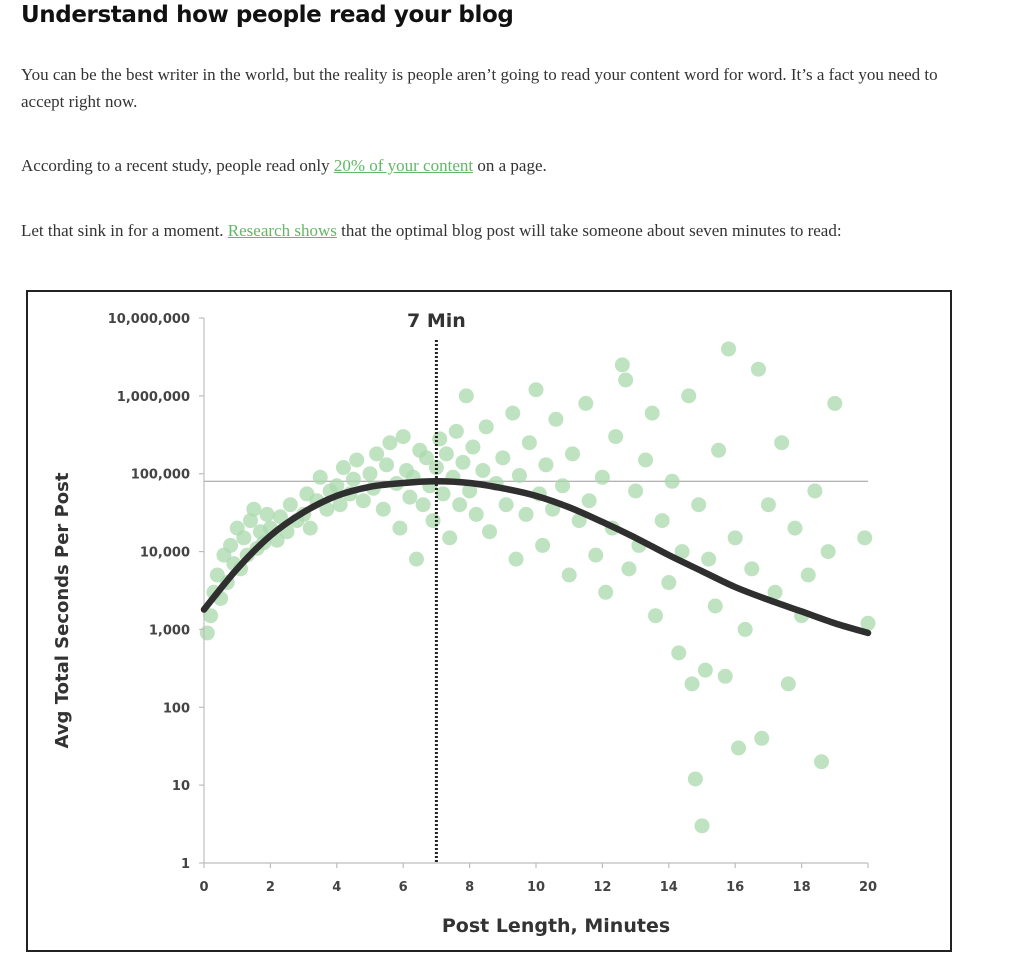 This screenshot has height=964, width=1024. What do you see at coordinates (510, 165) in the screenshot?
I see `study-text-after: on a page.` at bounding box center [510, 165].